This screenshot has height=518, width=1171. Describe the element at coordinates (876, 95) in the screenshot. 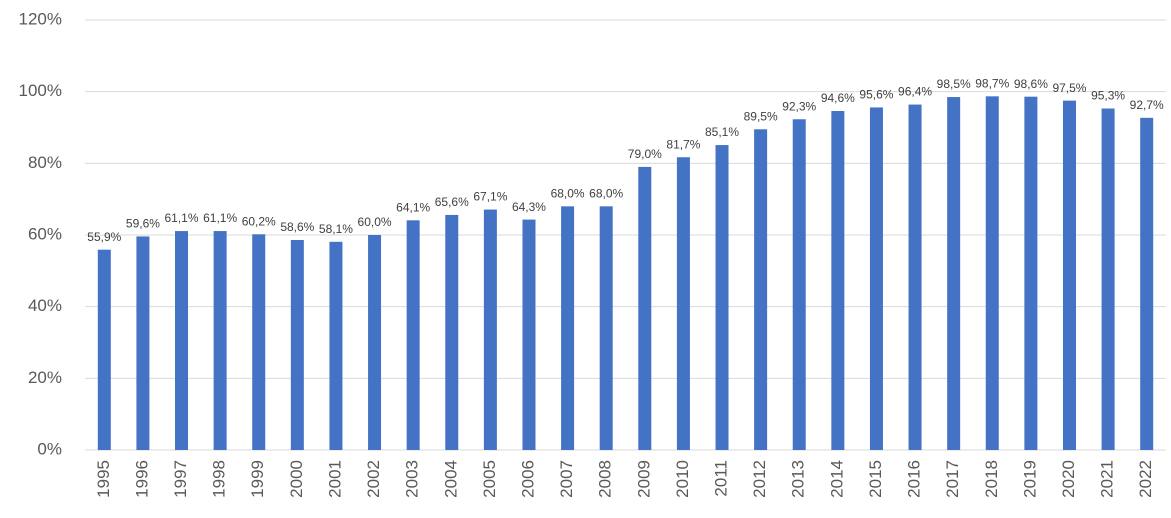

I see `data-label: 95,6%` at that location.